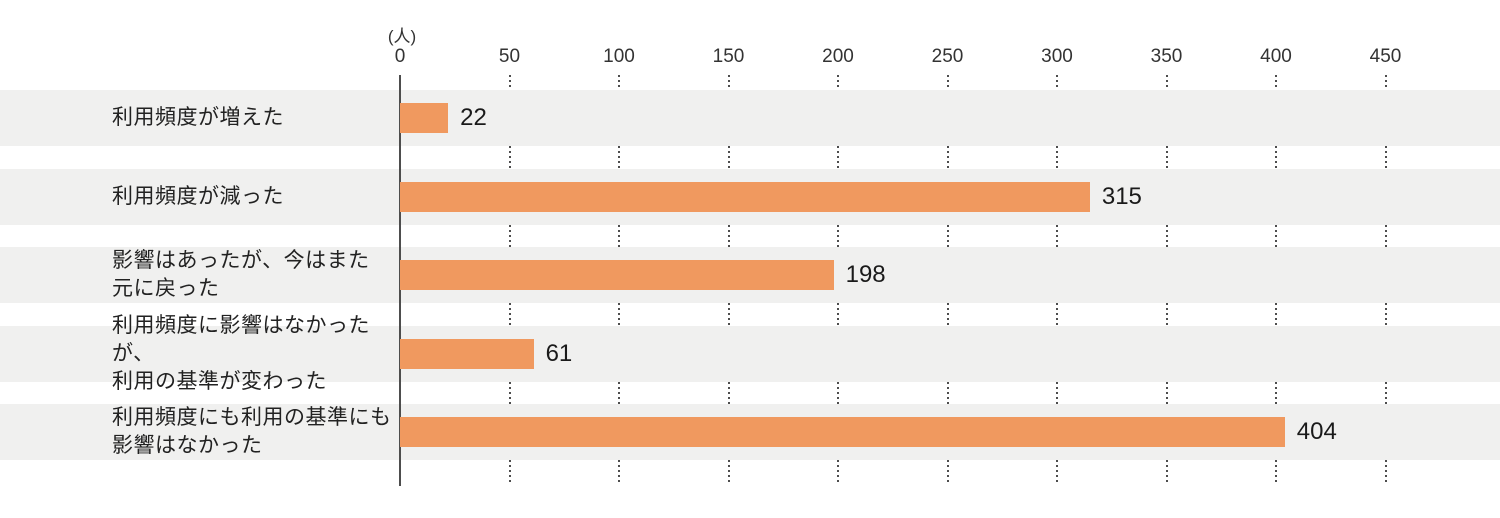 This screenshot has width=1500, height=518. What do you see at coordinates (838, 56) in the screenshot?
I see `x-axis-tick-label: 200` at bounding box center [838, 56].